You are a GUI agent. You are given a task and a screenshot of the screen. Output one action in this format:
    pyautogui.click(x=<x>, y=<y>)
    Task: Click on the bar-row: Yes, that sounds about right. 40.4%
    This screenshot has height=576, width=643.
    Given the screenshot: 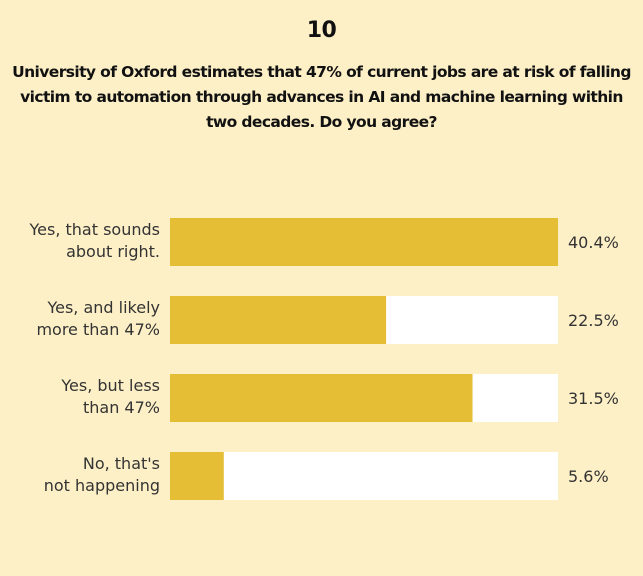 What is the action you would take?
    pyautogui.click(x=324, y=242)
    